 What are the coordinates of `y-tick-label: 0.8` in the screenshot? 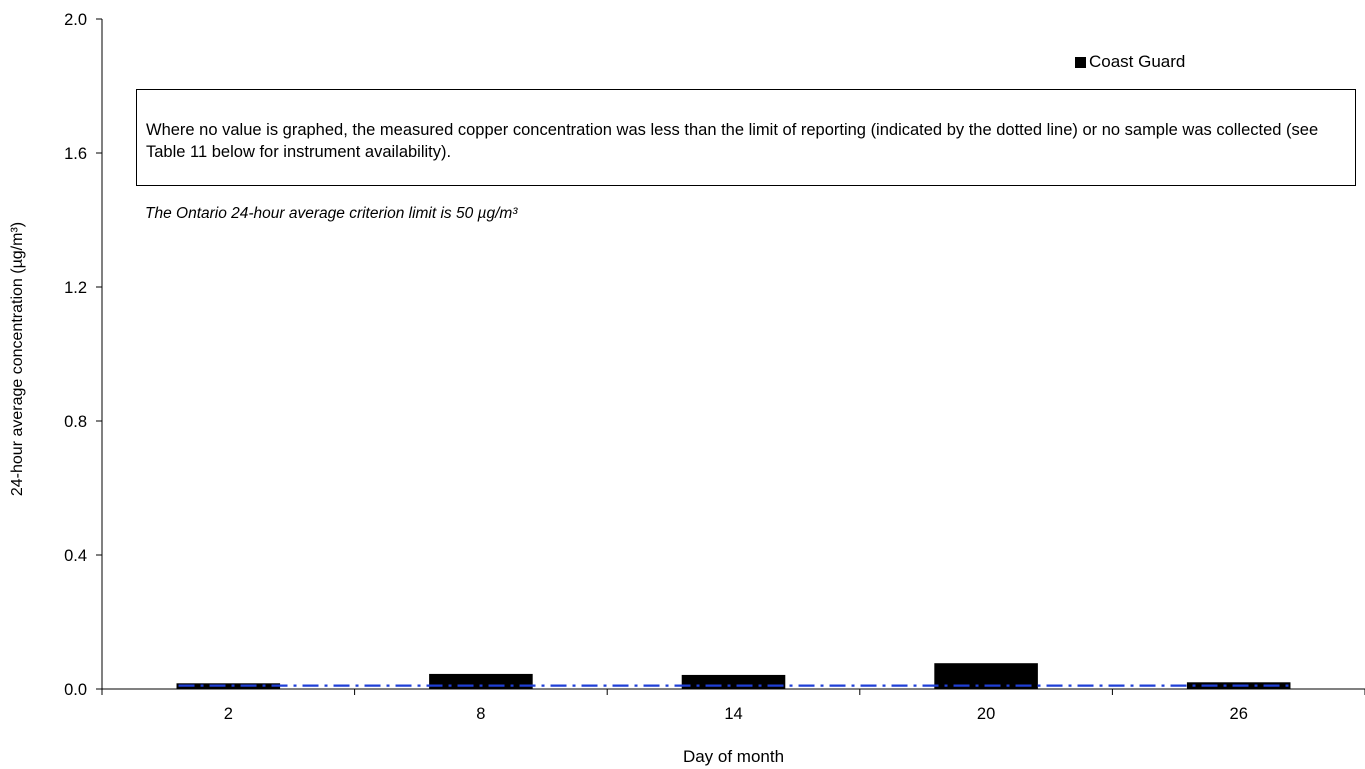 It's located at (75, 422).